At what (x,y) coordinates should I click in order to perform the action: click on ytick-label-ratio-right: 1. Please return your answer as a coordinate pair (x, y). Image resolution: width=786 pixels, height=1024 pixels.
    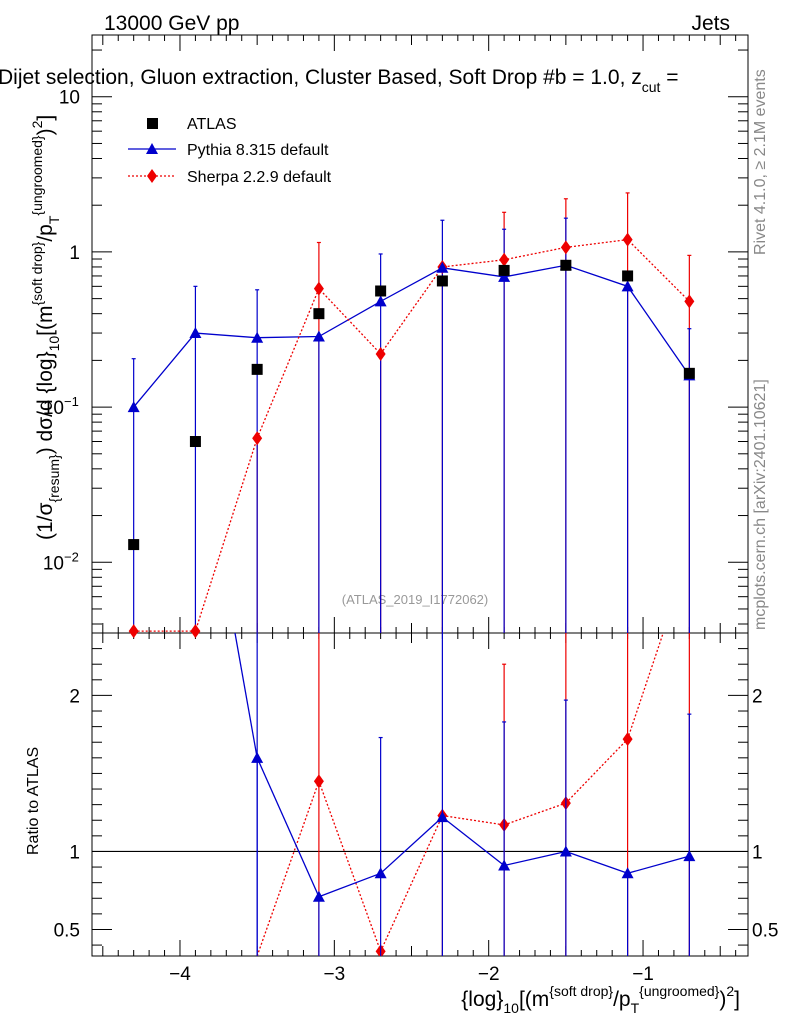
    Looking at the image, I should click on (757, 852).